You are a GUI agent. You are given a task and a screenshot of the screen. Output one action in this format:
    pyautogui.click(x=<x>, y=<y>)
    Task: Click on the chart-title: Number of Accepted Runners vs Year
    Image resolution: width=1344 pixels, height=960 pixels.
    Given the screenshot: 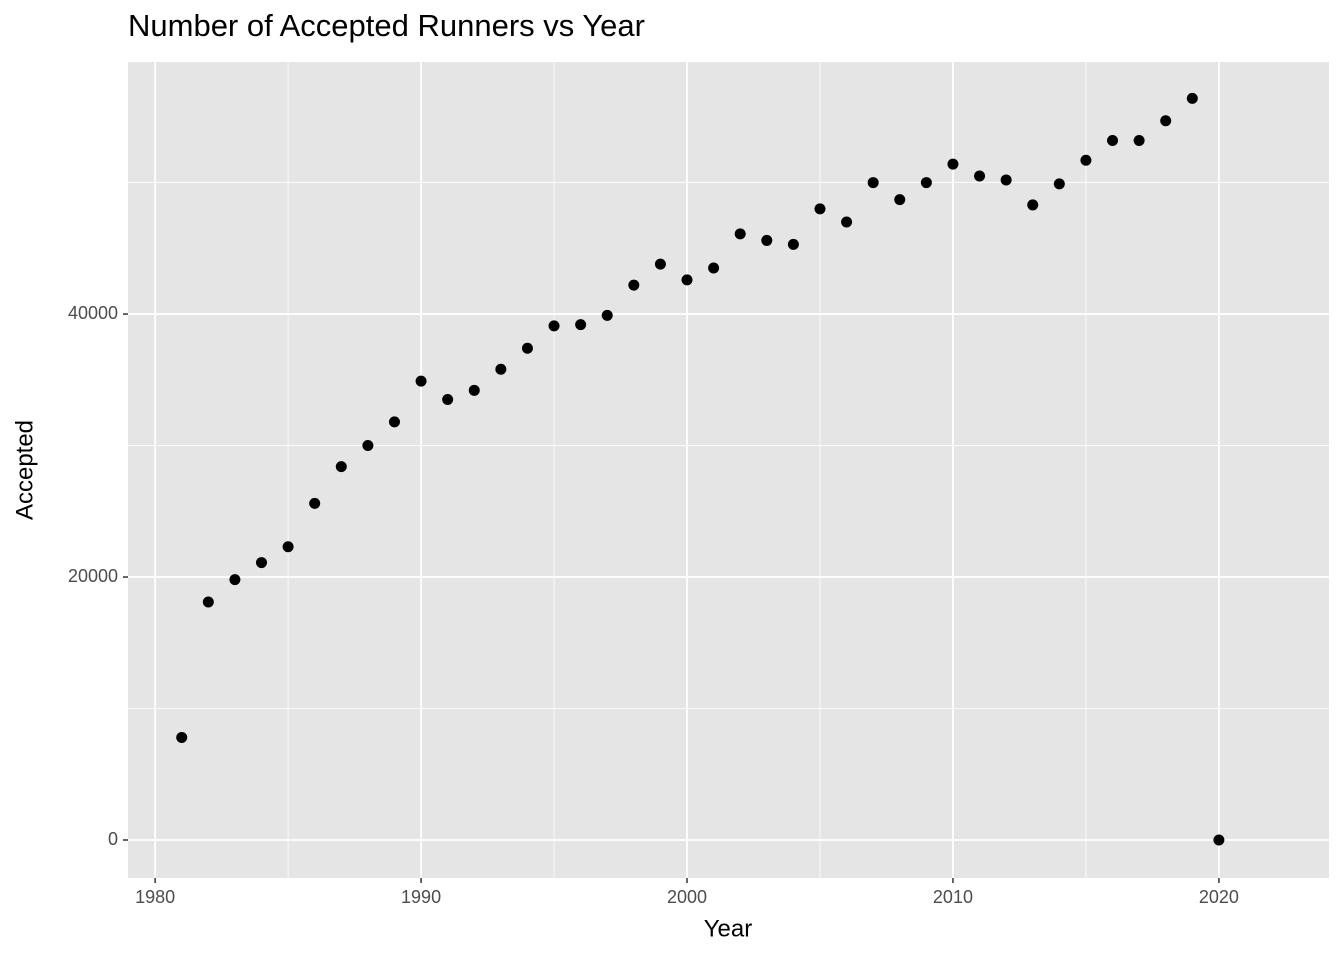 What is the action you would take?
    pyautogui.click(x=386, y=25)
    